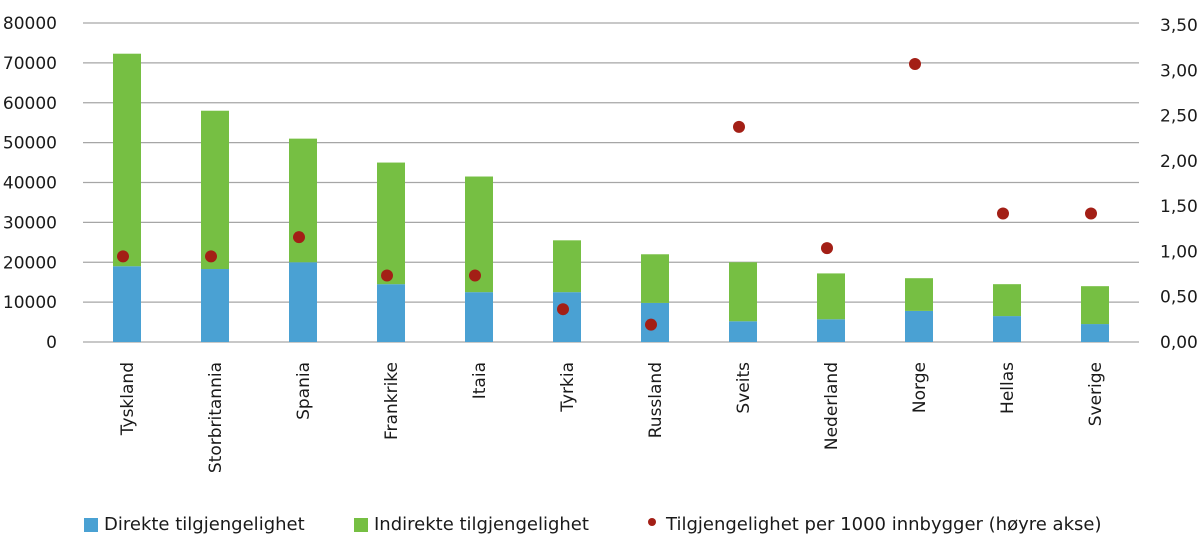 The height and width of the screenshot is (558, 1200). Describe the element at coordinates (51, 343) in the screenshot. I see `y-tick-label: 0` at that location.